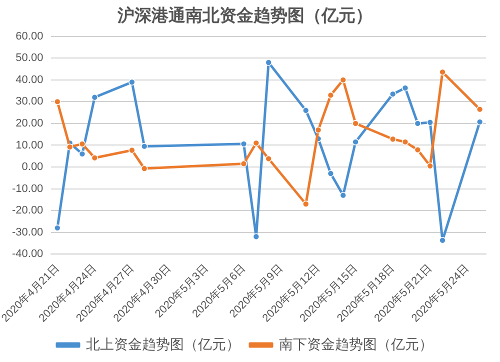 The image size is (500, 362). I want to click on y-tick-label: 0.00, so click(33, 167).